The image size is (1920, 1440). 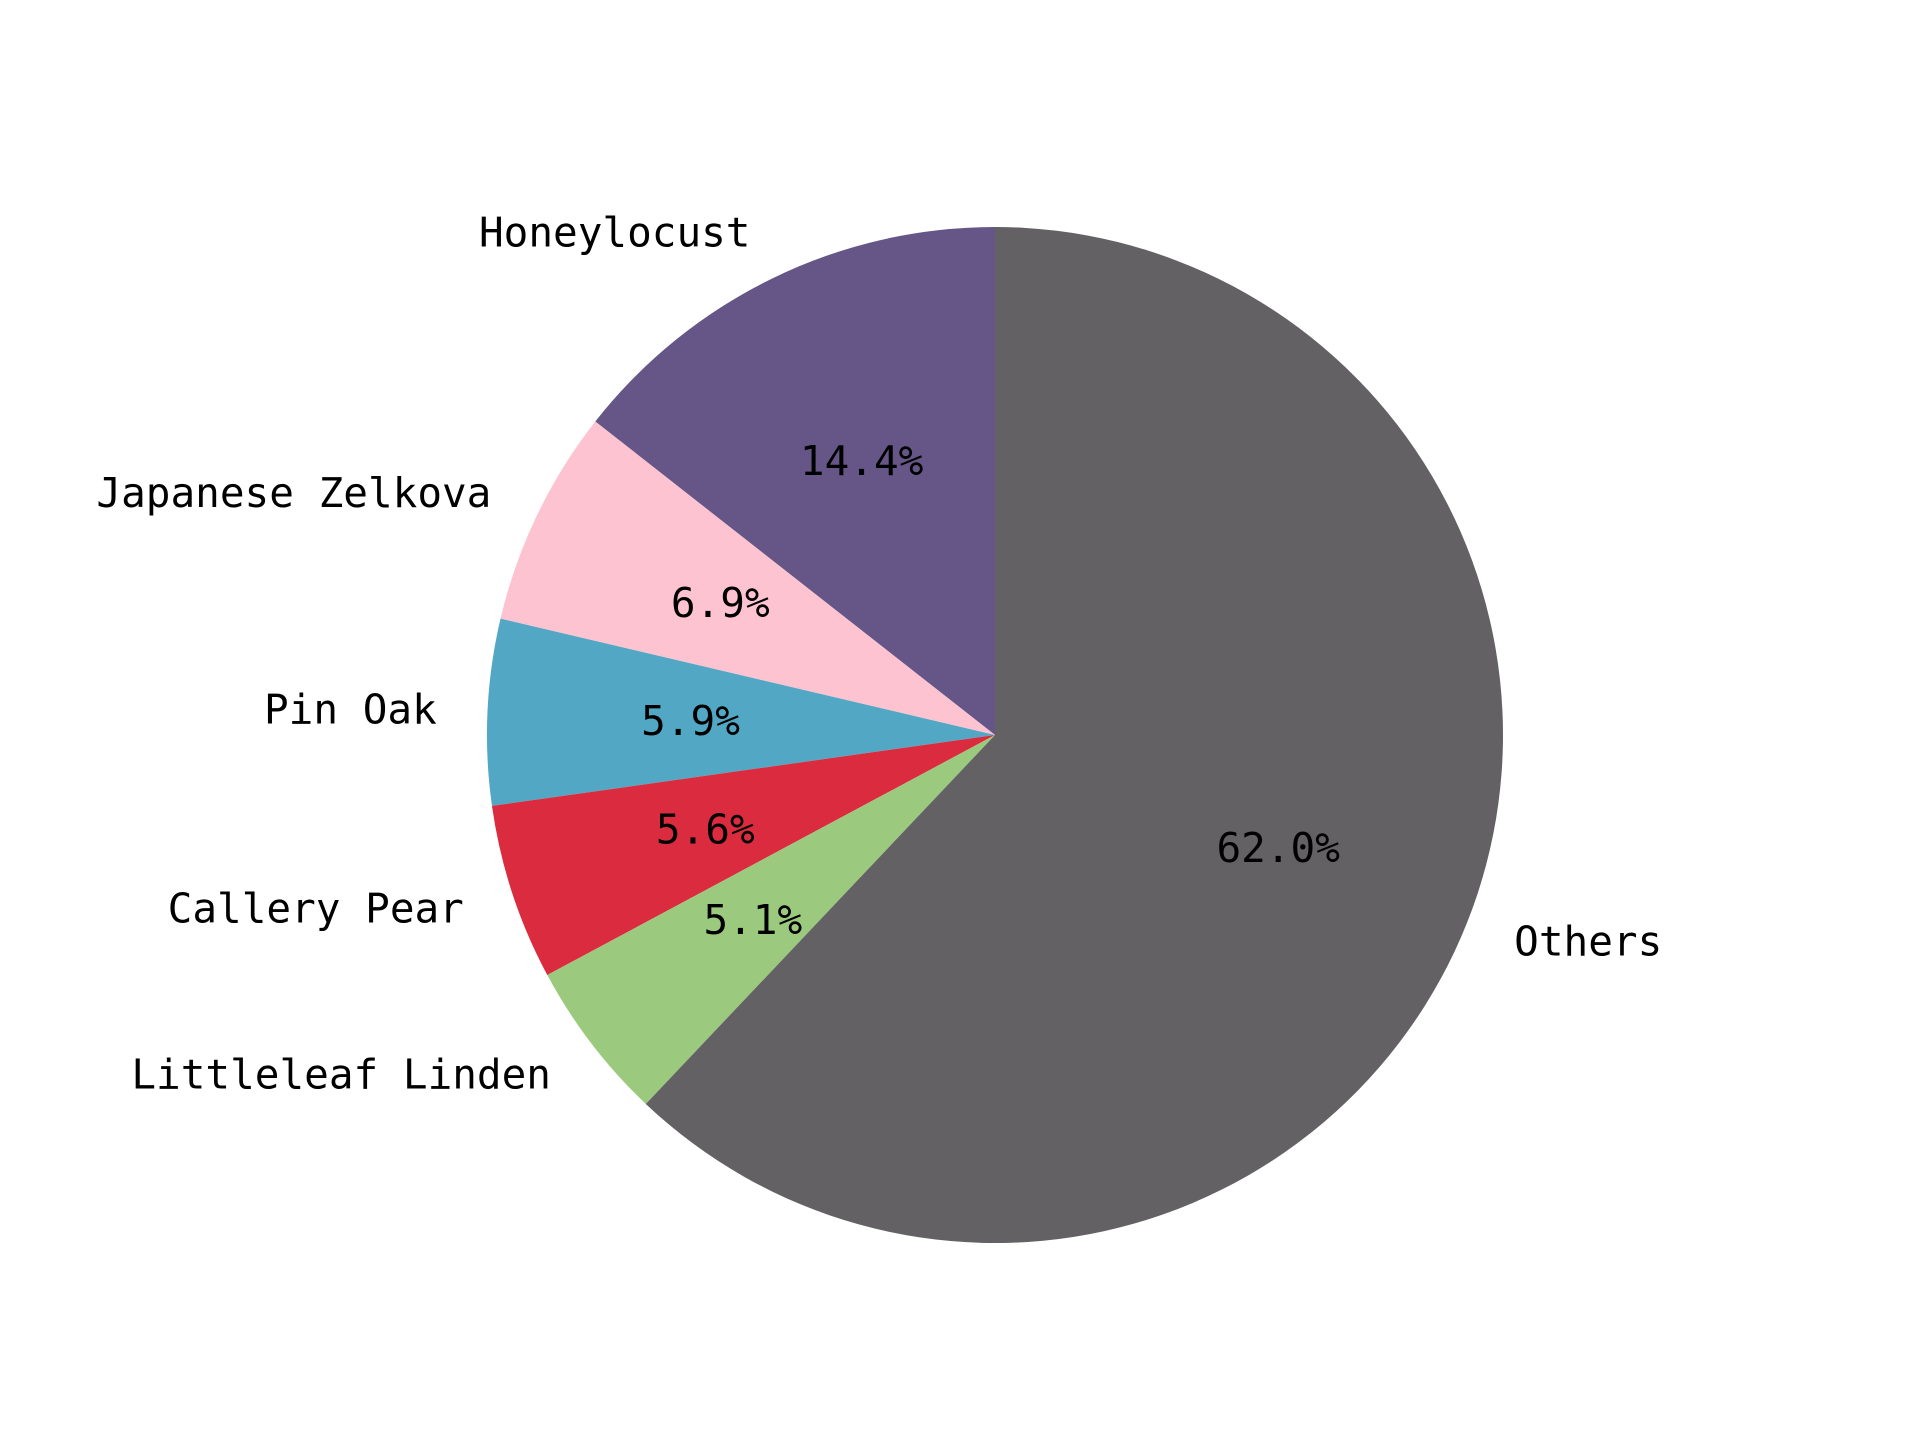 I want to click on slice-label-japanese-zelkova: Japanese Zelkova, so click(x=293, y=493).